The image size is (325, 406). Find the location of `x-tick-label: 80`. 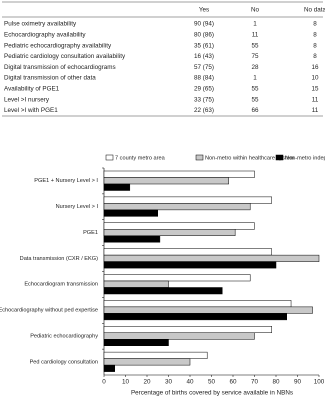

x-tick-label: 80 is located at coordinates (276, 382).